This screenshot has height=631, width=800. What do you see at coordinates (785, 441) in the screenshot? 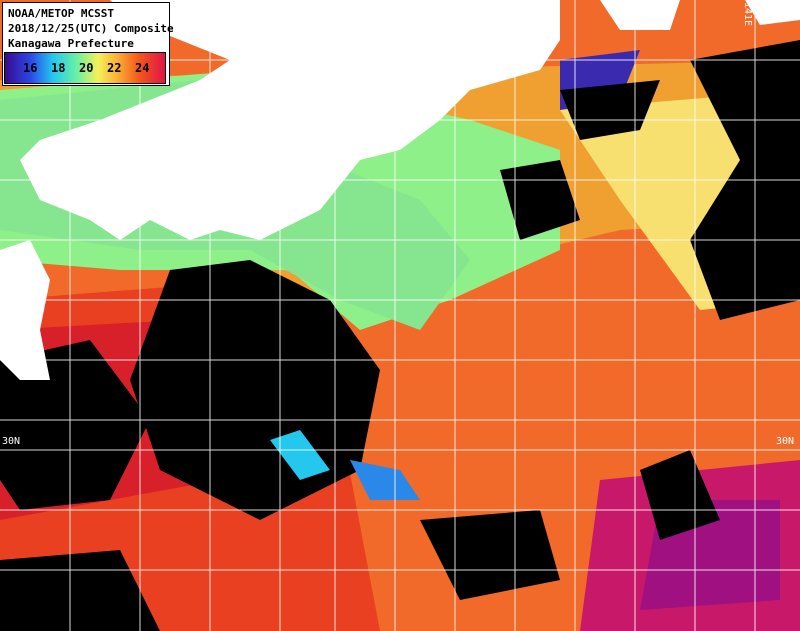
I see `latitude-label-30n-right: 30N` at bounding box center [785, 441].